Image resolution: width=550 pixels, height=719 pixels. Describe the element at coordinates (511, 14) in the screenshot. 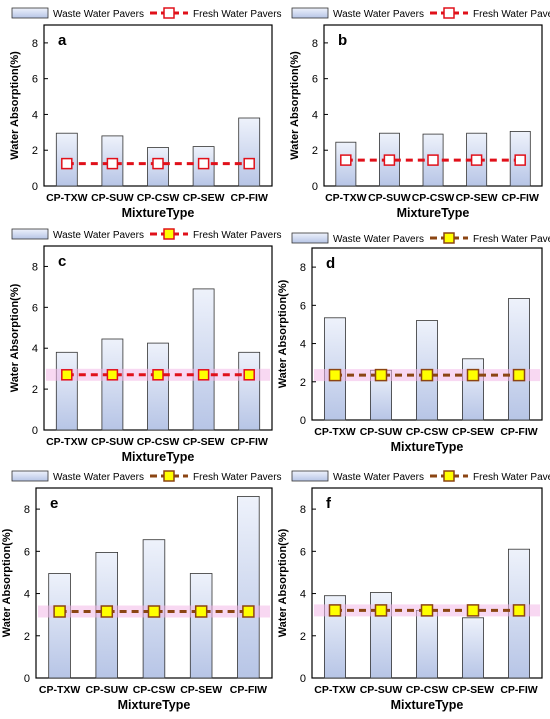

I see `legend-label-fresh: Fresh Water Paver` at that location.